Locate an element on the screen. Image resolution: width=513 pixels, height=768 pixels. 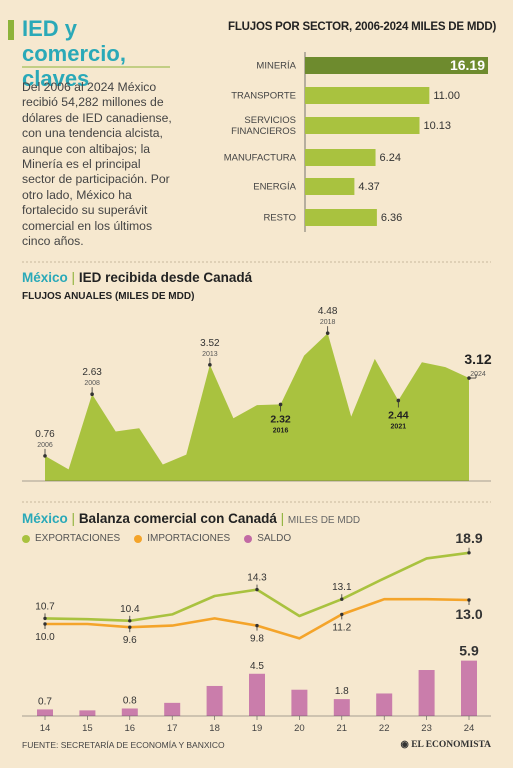
imports-value-label: 9.8 is located at coordinates (257, 639).